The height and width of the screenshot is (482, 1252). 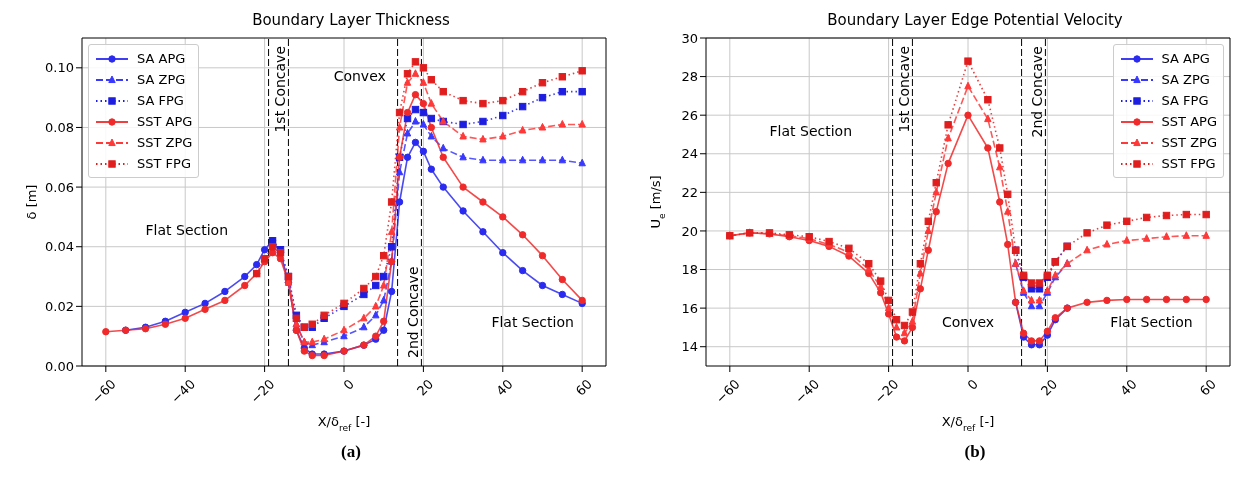 I want to click on y-tick-label: 0.10, so click(x=59, y=68).